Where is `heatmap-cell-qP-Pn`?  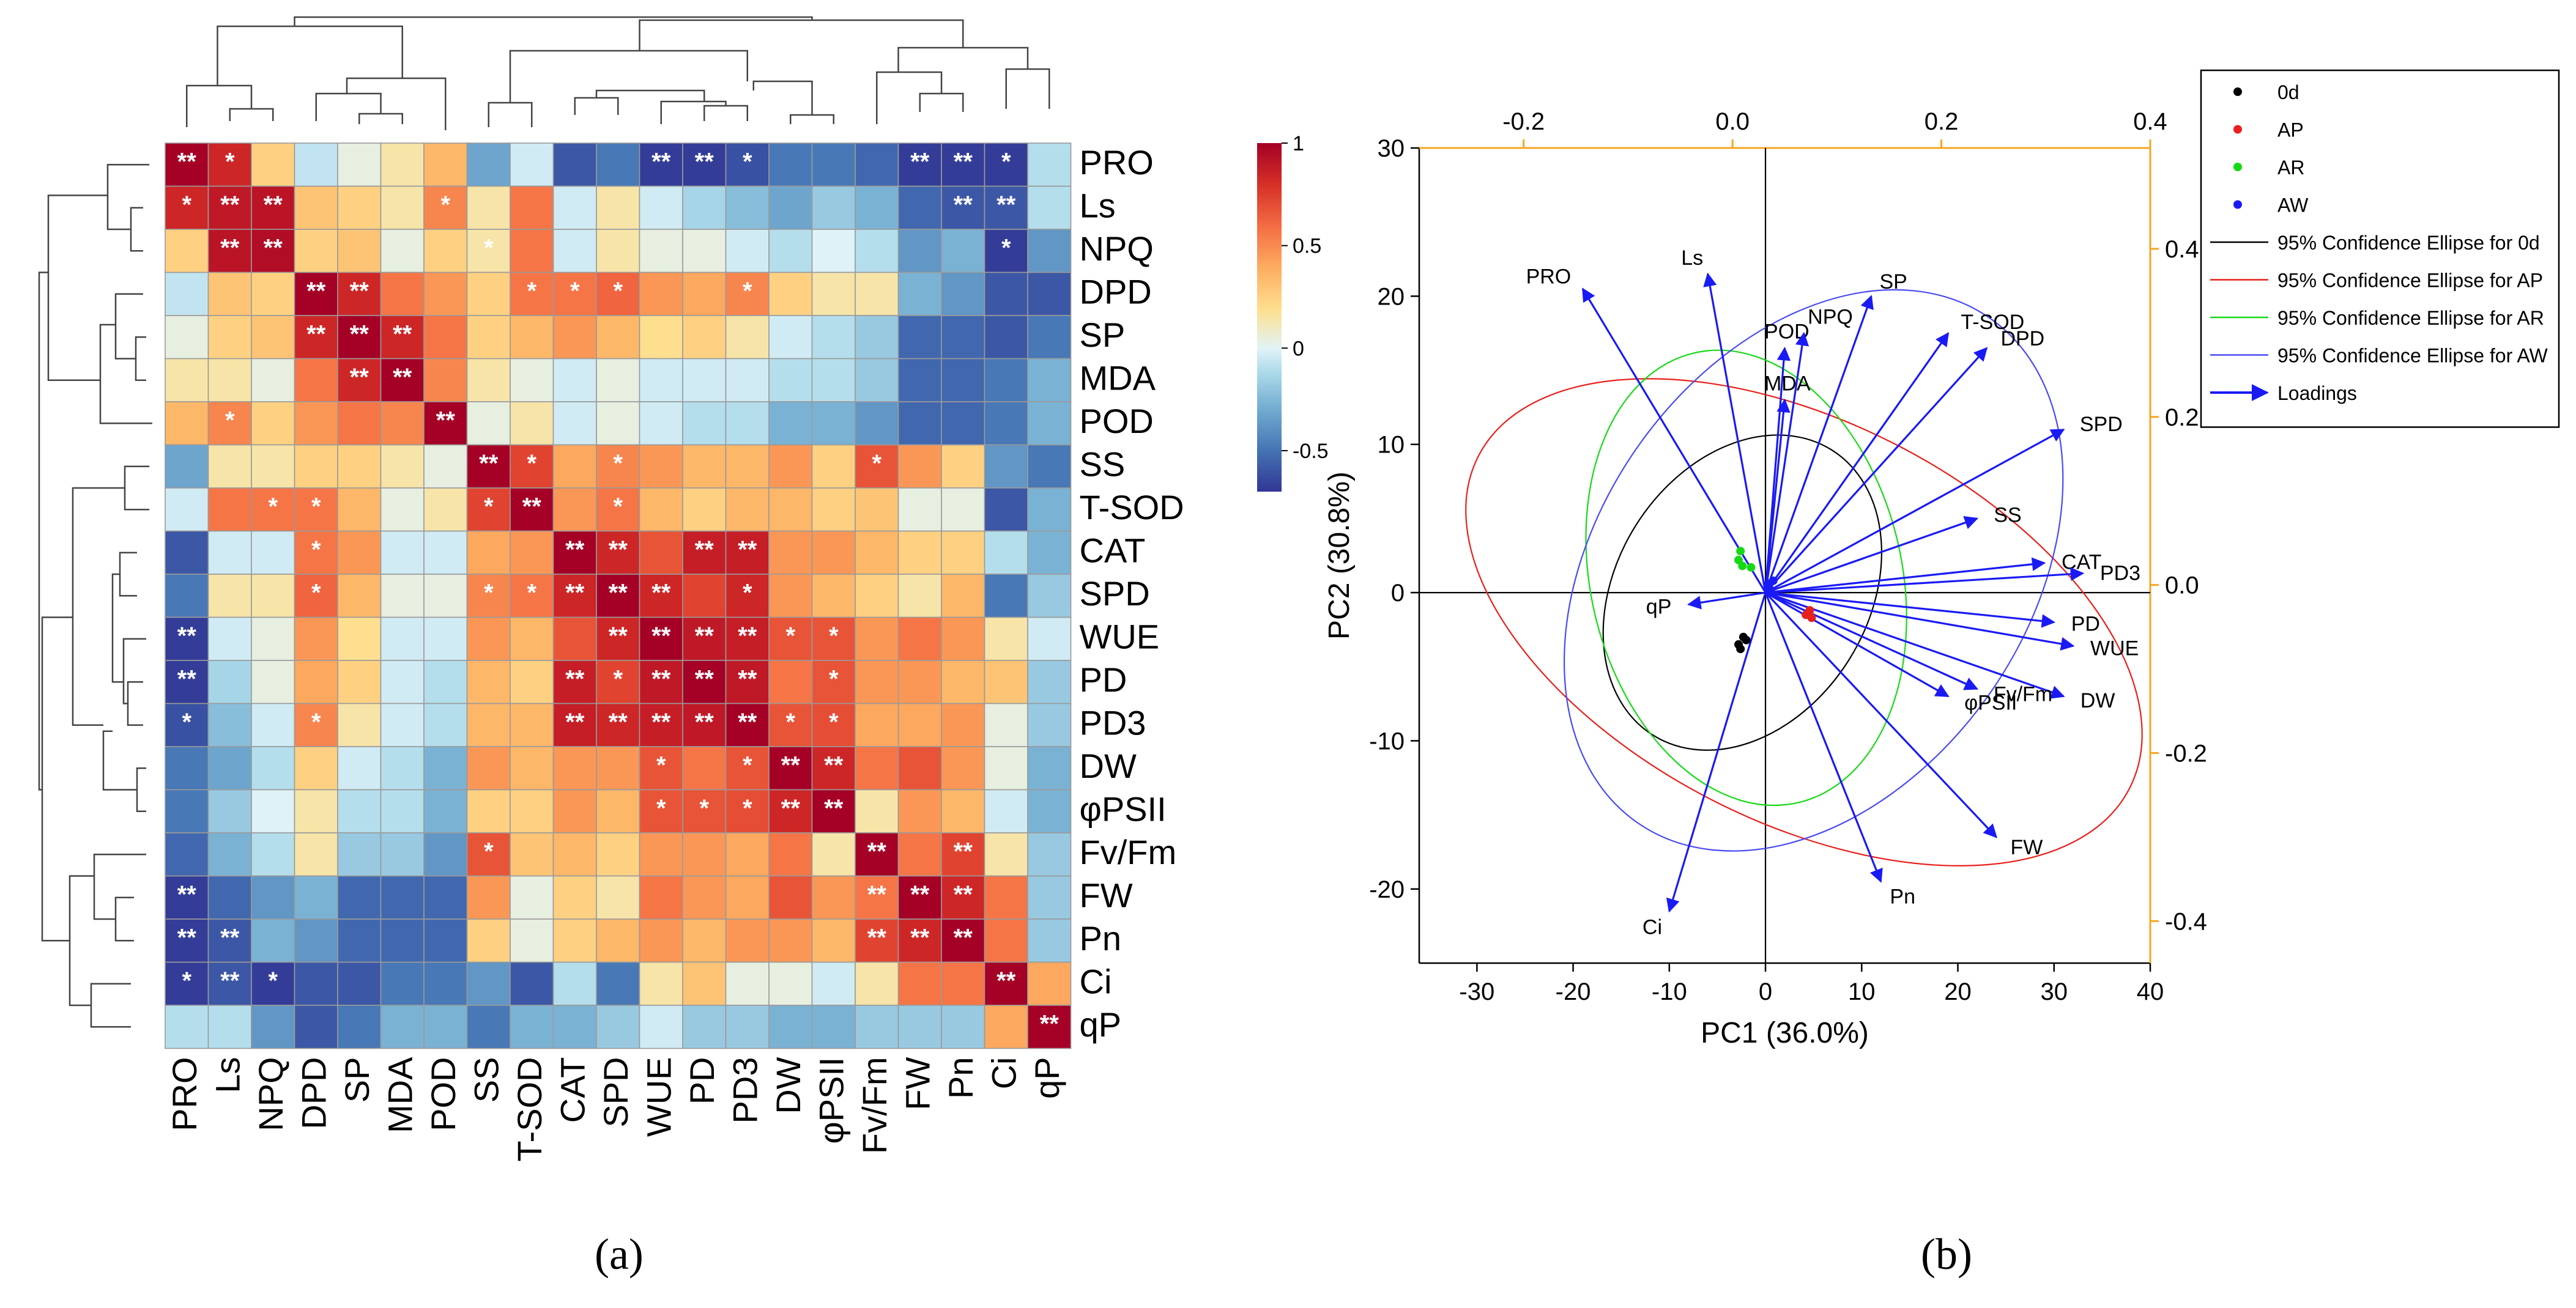
heatmap-cell-qP-Pn is located at coordinates (963, 1027).